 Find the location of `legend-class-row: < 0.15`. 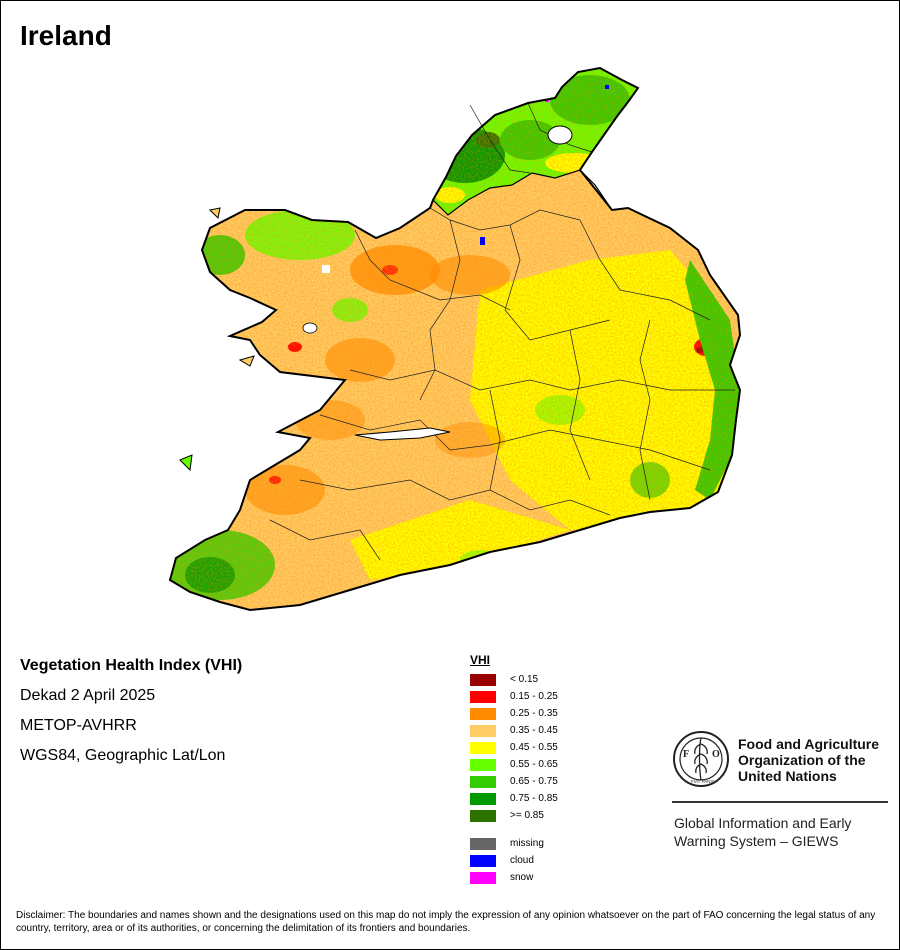

legend-class-row: < 0.15 is located at coordinates (514, 679).